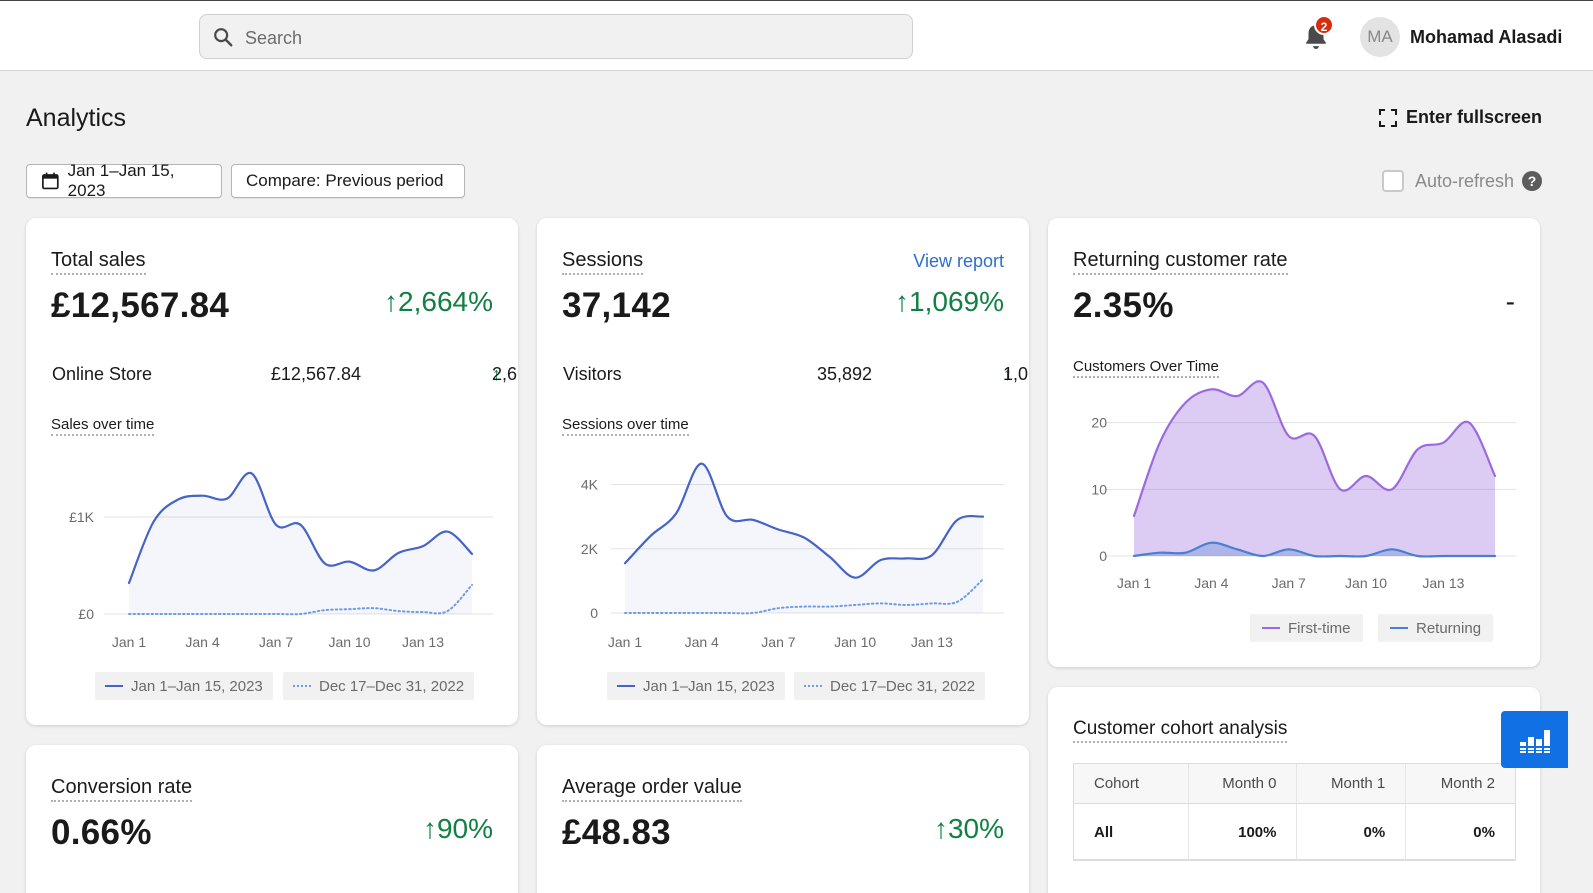 This screenshot has height=893, width=1593. I want to click on fullscreen-icon, so click(1388, 117).